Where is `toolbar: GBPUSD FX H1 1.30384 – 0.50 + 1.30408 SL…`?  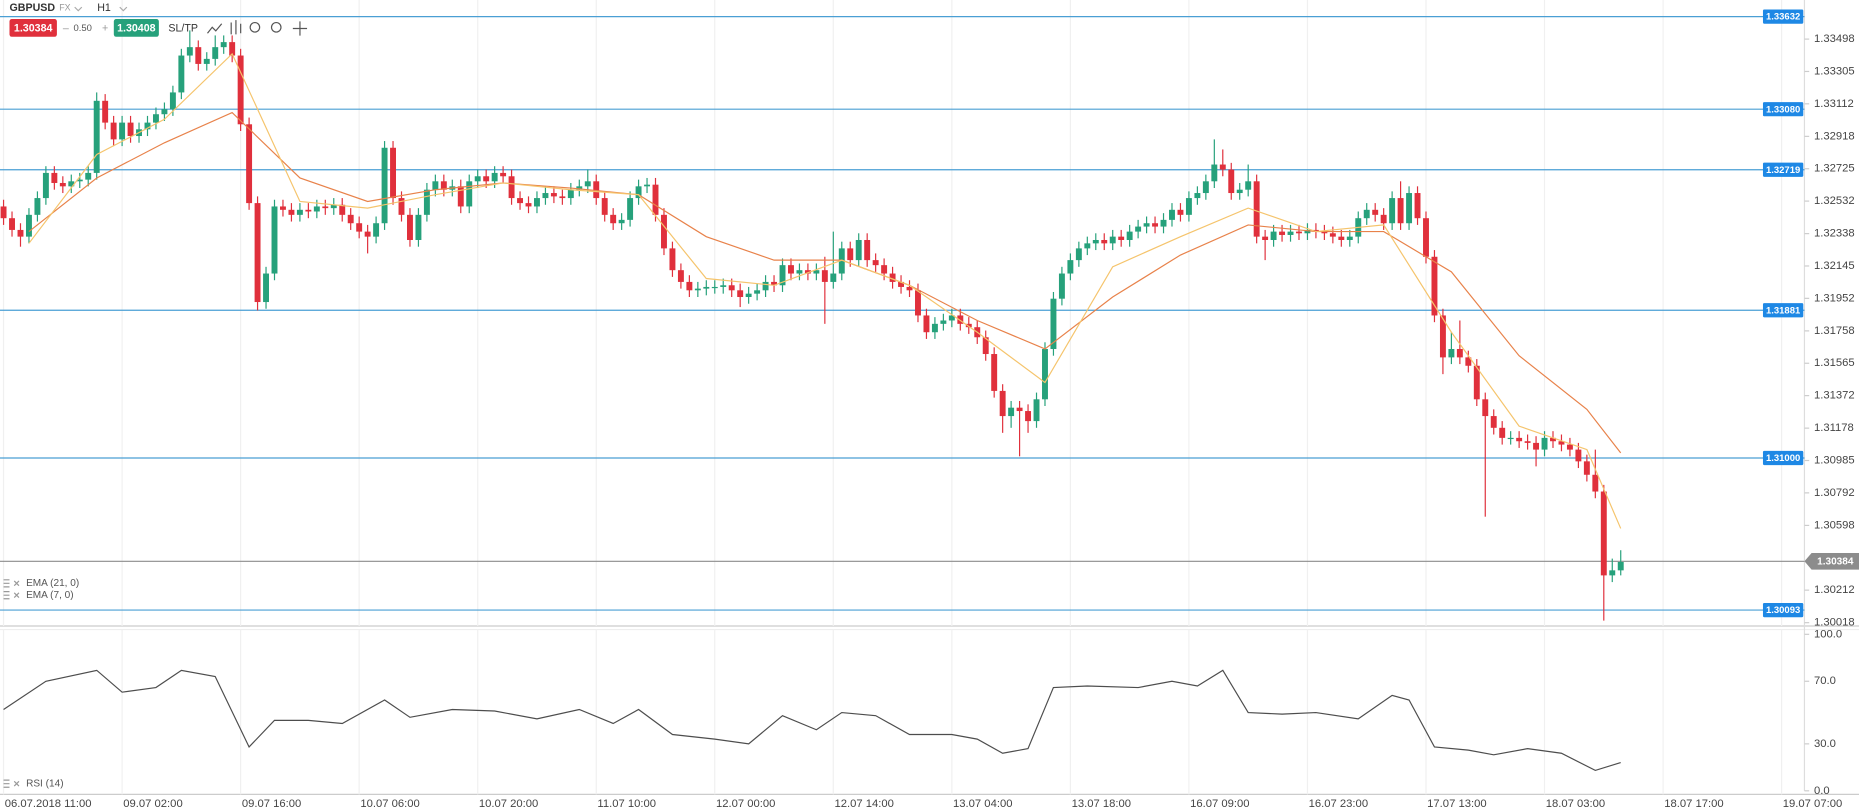
toolbar: GBPUSD FX H1 1.30384 – 0.50 + 1.30408 SL… is located at coordinates (158, 19).